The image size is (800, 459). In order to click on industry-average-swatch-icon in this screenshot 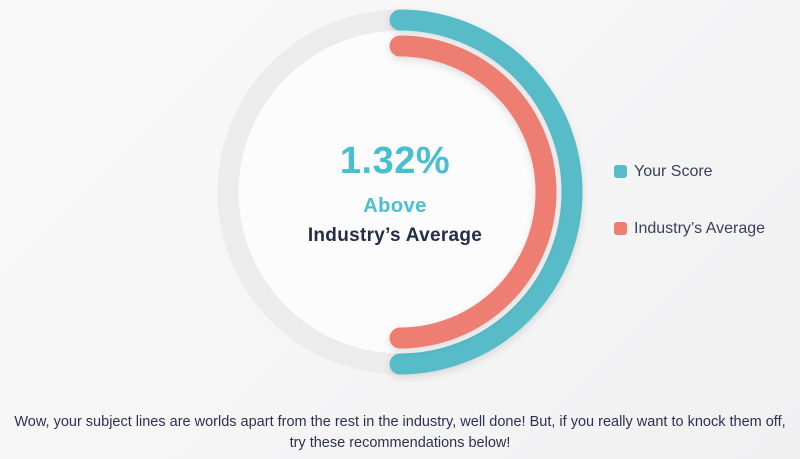, I will do `click(620, 228)`.